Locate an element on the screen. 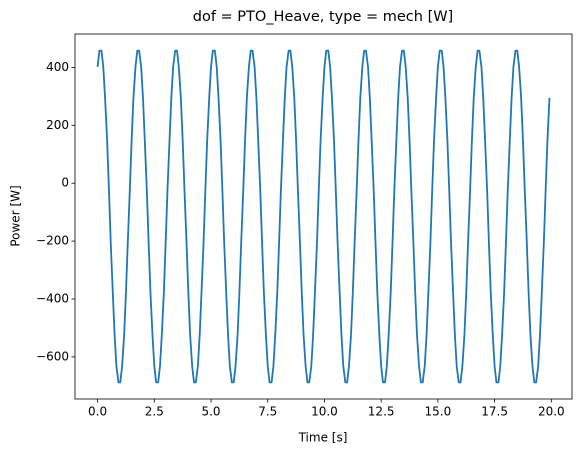 The image size is (583, 455). y-tick-label: −400 is located at coordinates (52, 299).